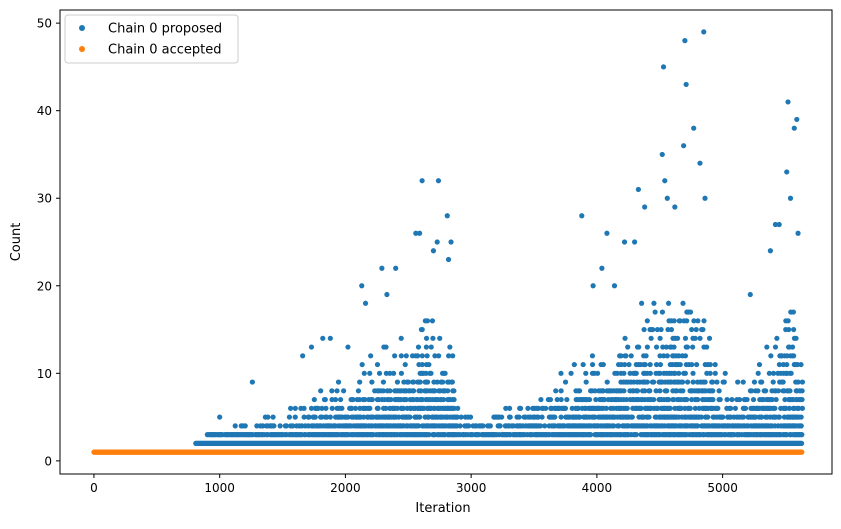 This screenshot has height=529, width=841. What do you see at coordinates (82, 49) in the screenshot?
I see `legend-marker-accepted` at bounding box center [82, 49].